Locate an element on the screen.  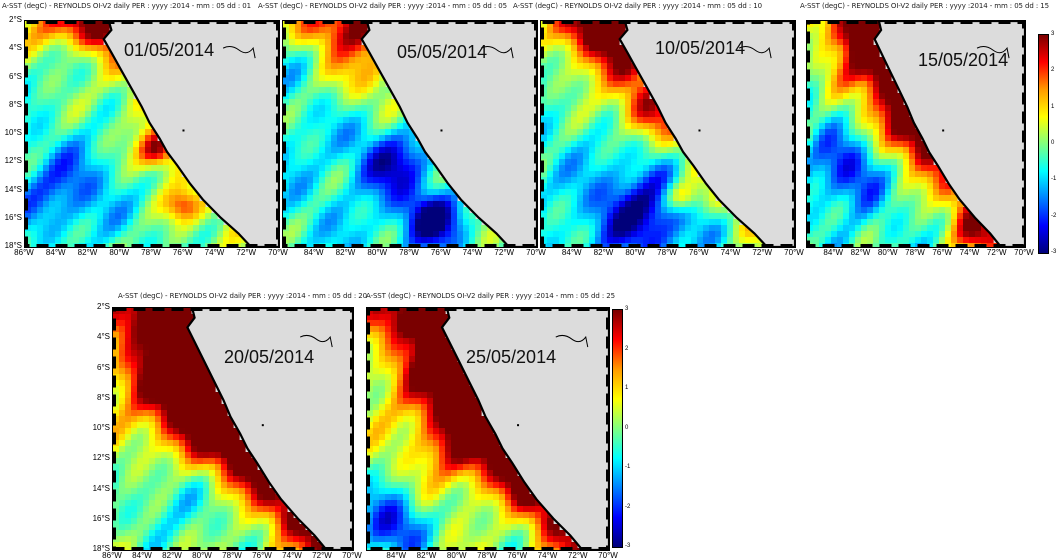
lon-tick-label: 74°W is located at coordinates (970, 252).